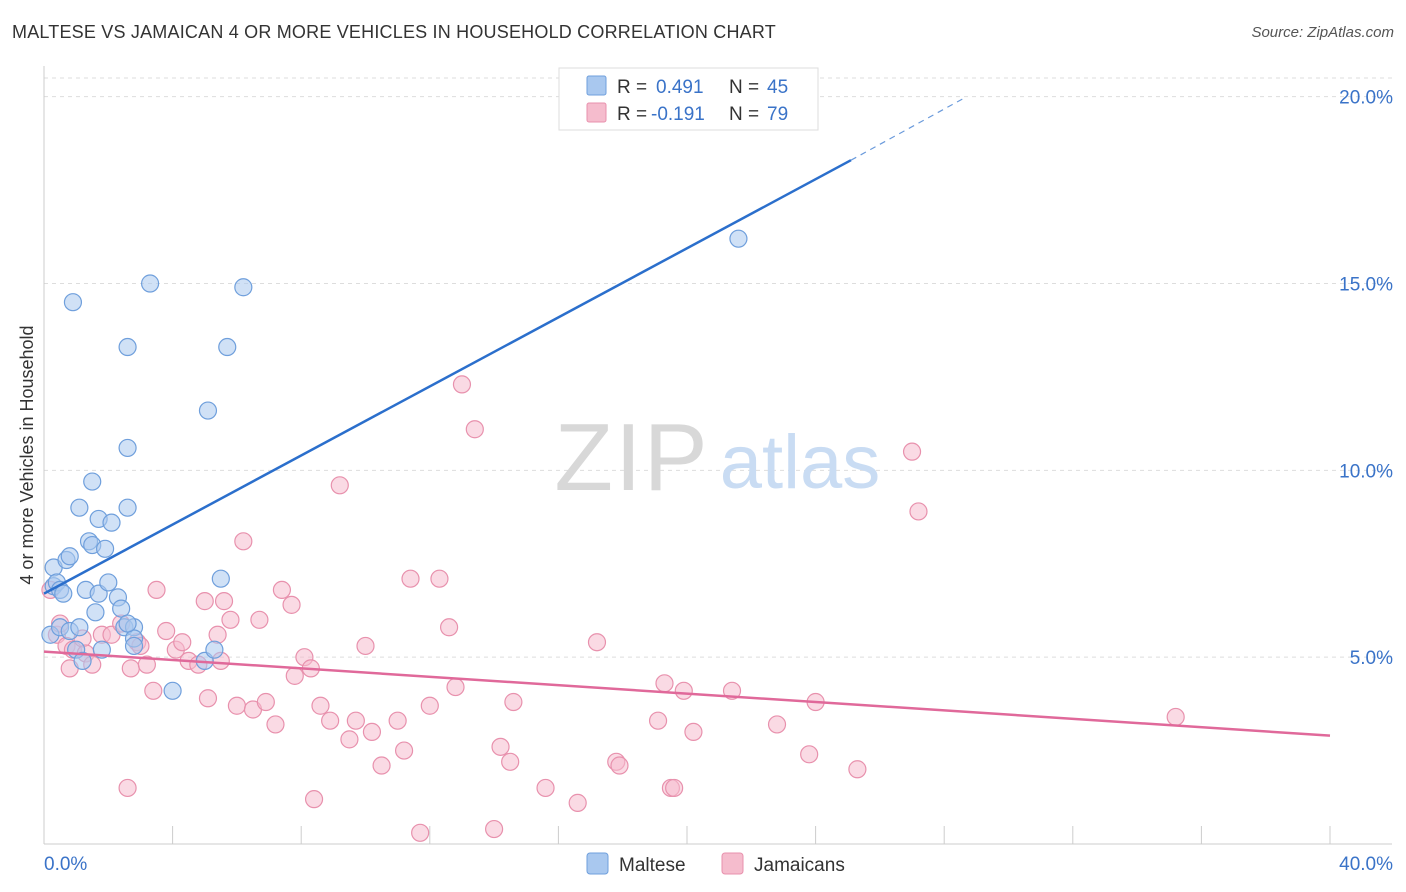  Describe the element at coordinates (717, 457) in the screenshot. I see `watermark: ZIP atlas` at that location.